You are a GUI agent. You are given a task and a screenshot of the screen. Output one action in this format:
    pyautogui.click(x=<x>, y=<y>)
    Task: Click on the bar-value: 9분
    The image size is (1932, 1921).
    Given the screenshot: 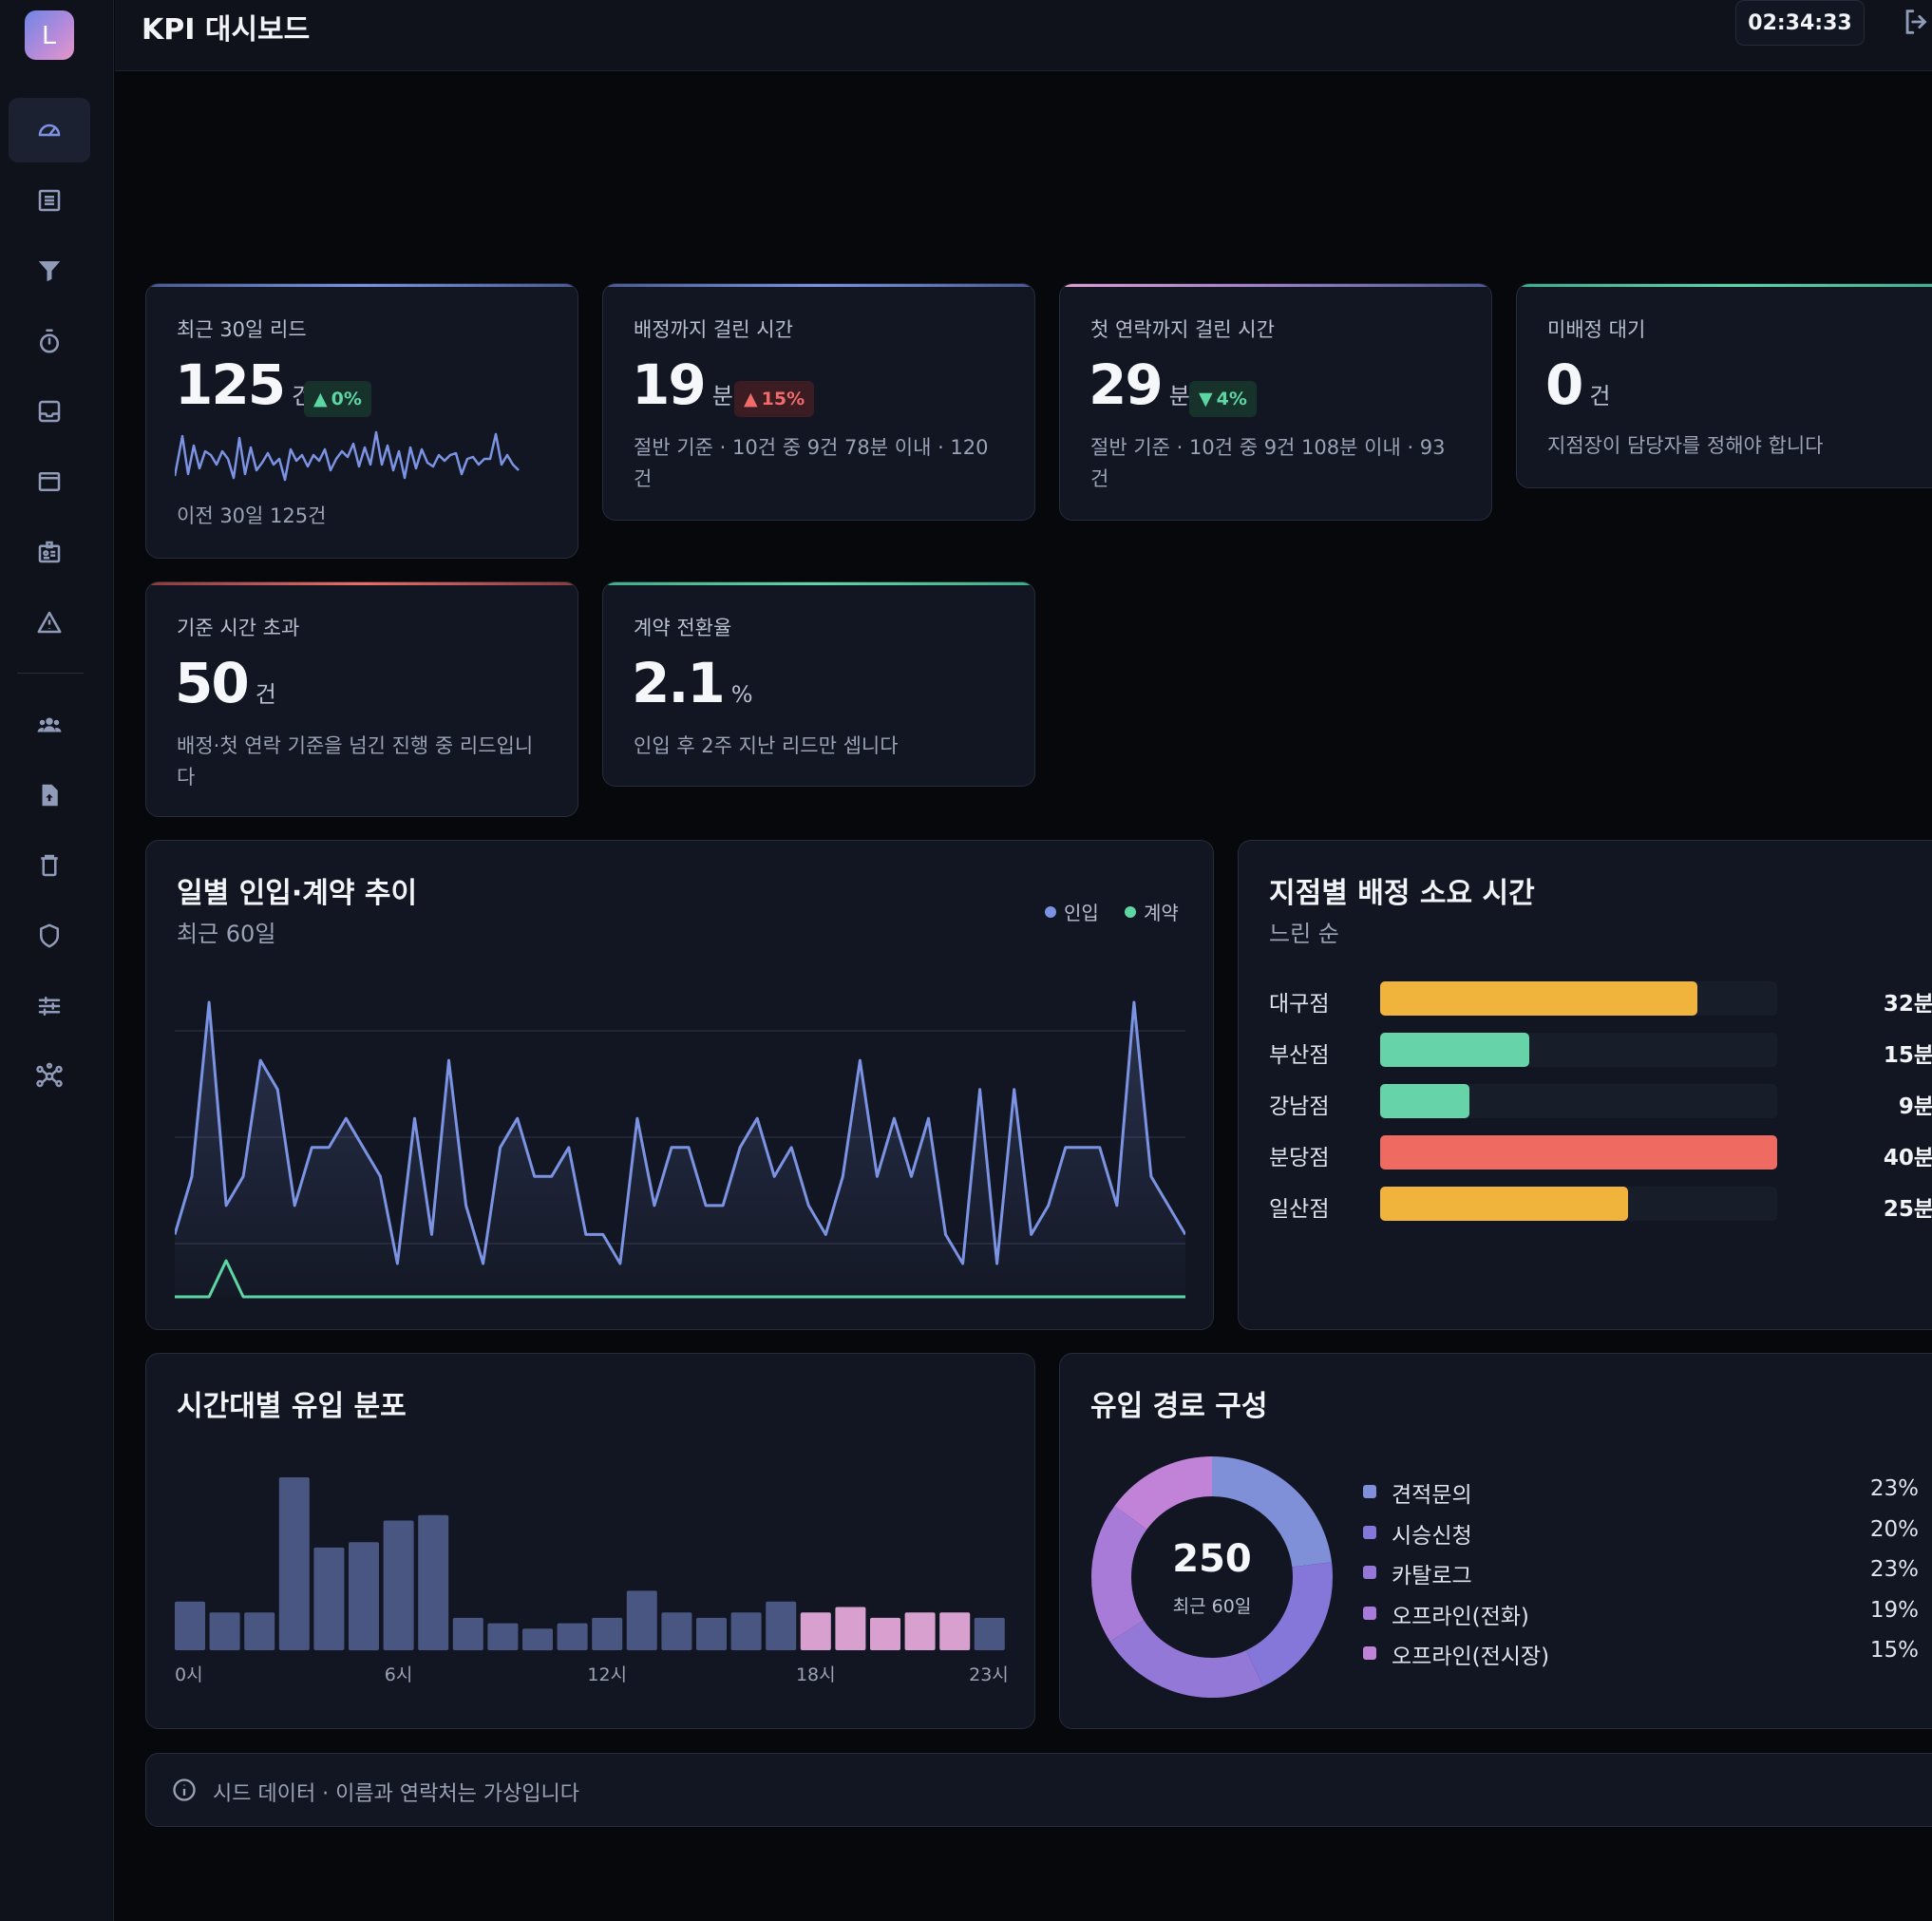 What is the action you would take?
    pyautogui.click(x=1915, y=1106)
    